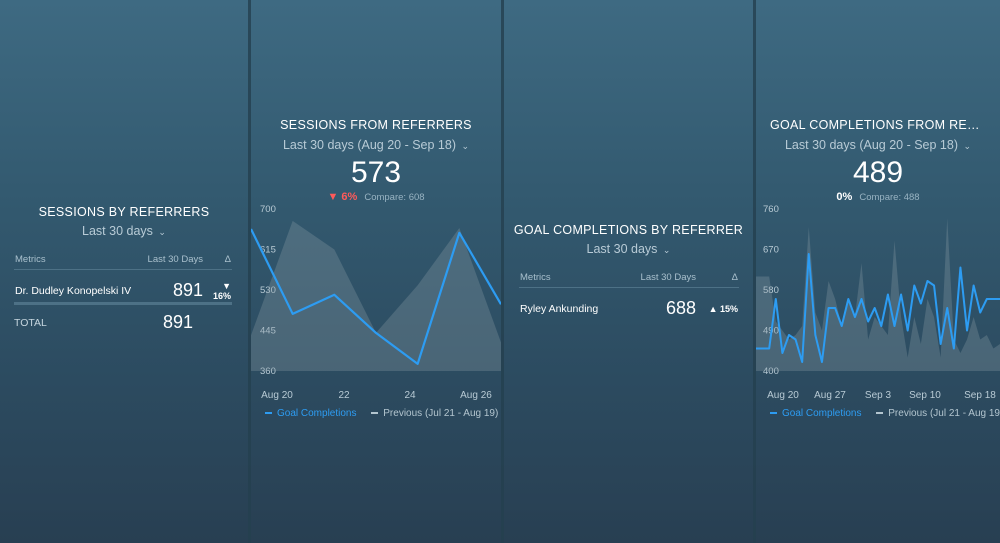  What do you see at coordinates (30, 323) in the screenshot?
I see `total-label: TOTAL` at bounding box center [30, 323].